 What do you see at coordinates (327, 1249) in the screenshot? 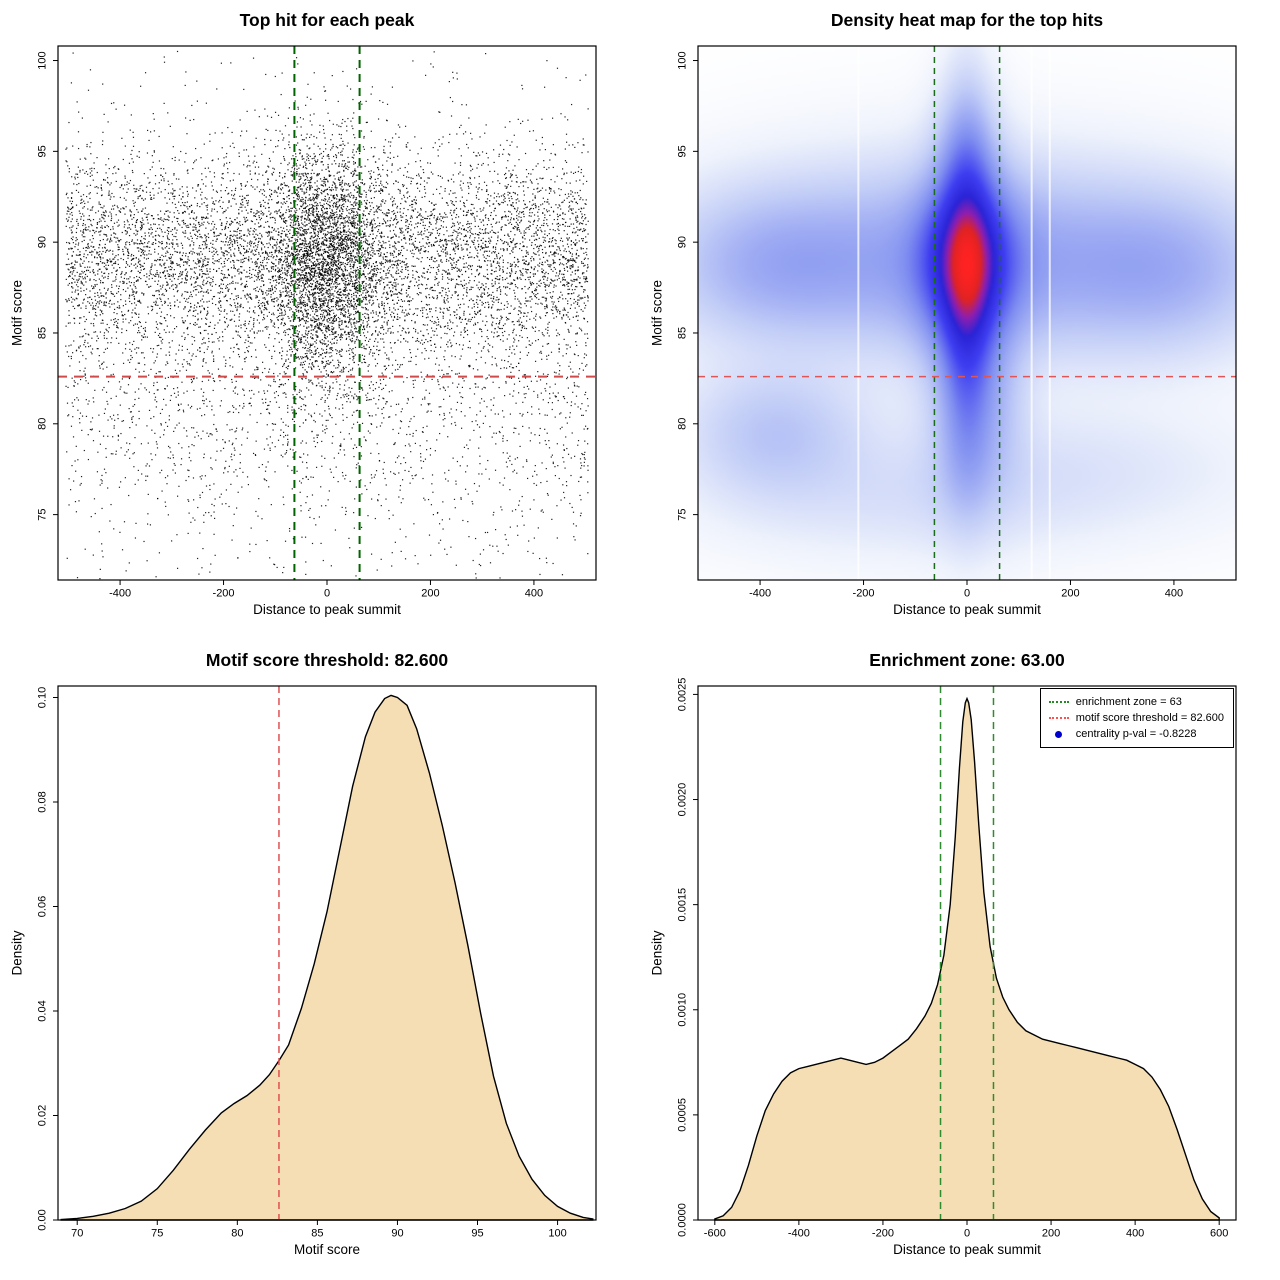
I see `score-density-x-axis-label: Motif score` at bounding box center [327, 1249].